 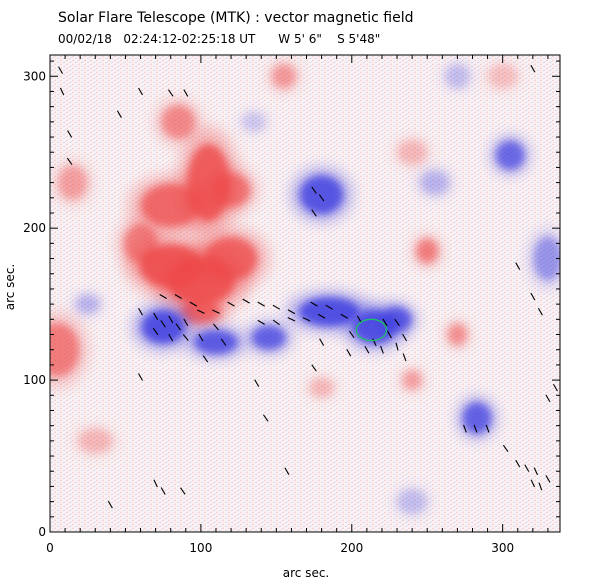 What do you see at coordinates (371, 330) in the screenshot?
I see `flare-contour` at bounding box center [371, 330].